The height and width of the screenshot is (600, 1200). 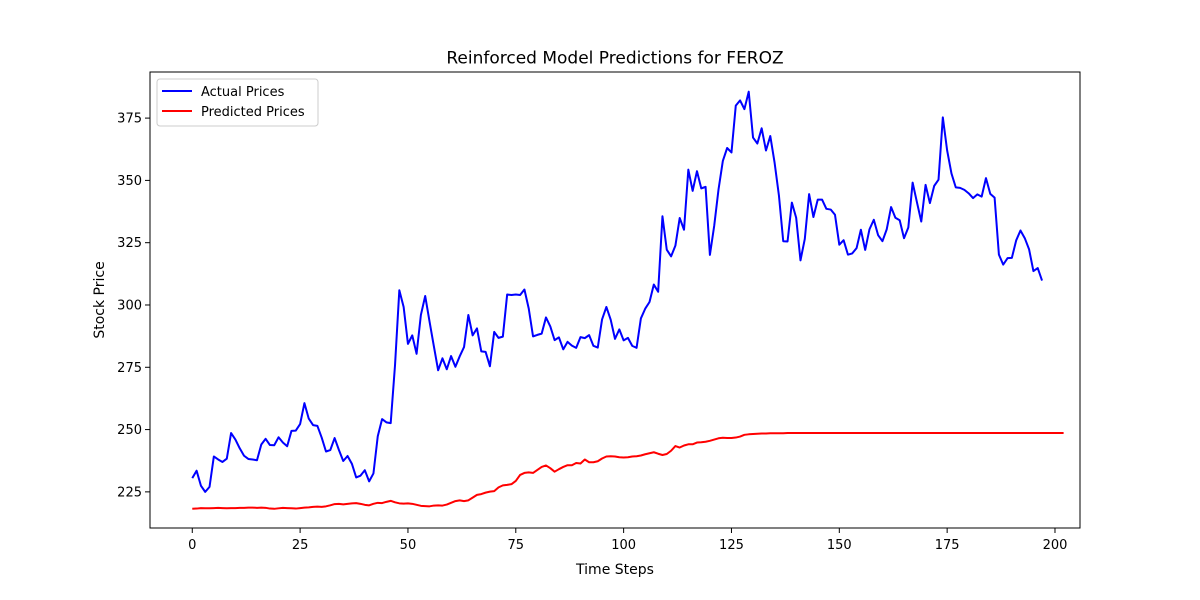 I want to click on x-tick-label: 75, so click(x=516, y=545).